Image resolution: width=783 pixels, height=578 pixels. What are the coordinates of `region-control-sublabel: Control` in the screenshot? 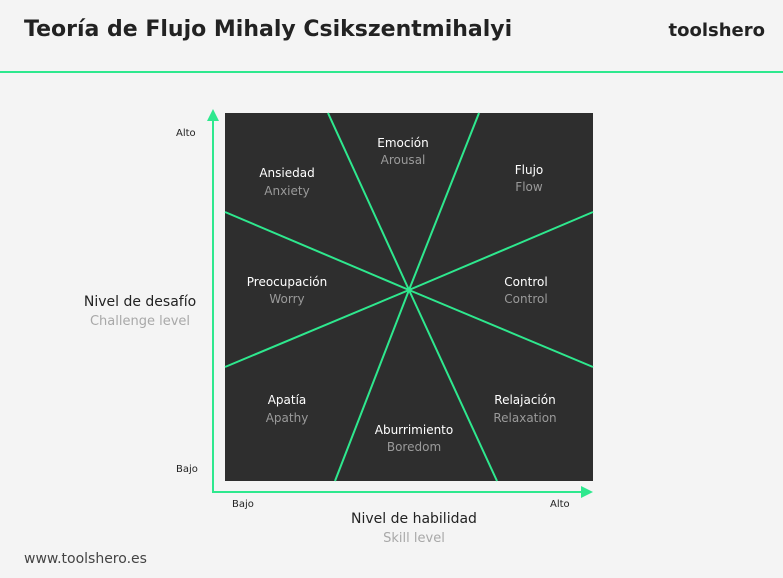 It's located at (525, 299).